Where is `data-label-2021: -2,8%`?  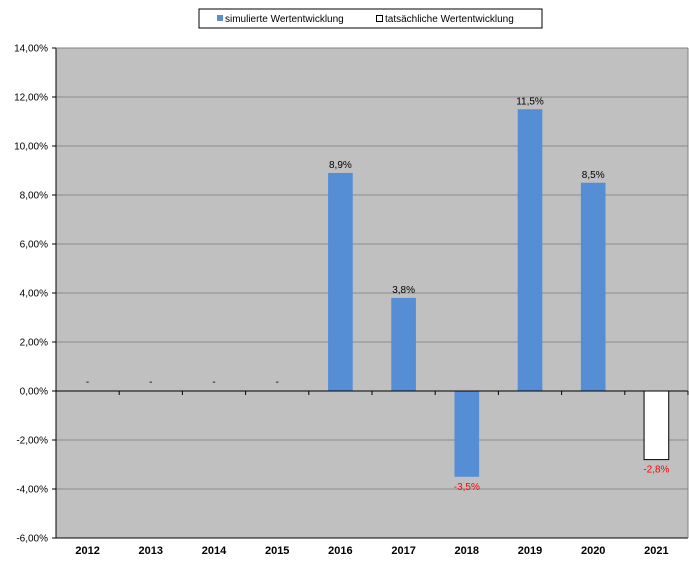
data-label-2021: -2,8% is located at coordinates (656, 470).